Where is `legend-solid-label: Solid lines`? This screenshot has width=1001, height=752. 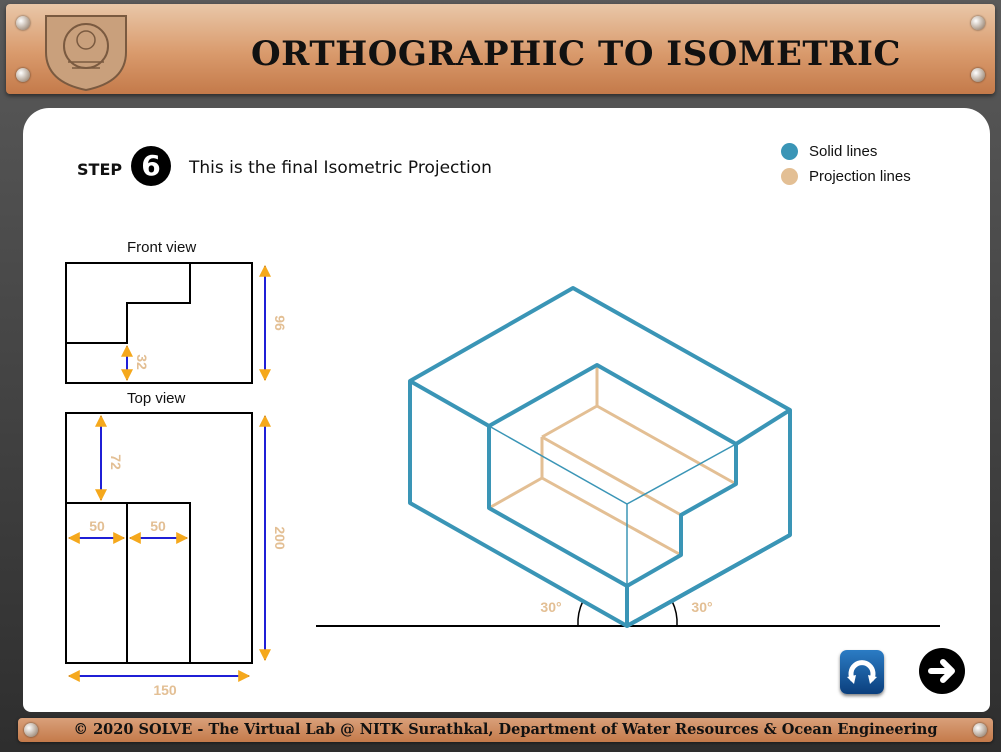 legend-solid-label: Solid lines is located at coordinates (843, 151).